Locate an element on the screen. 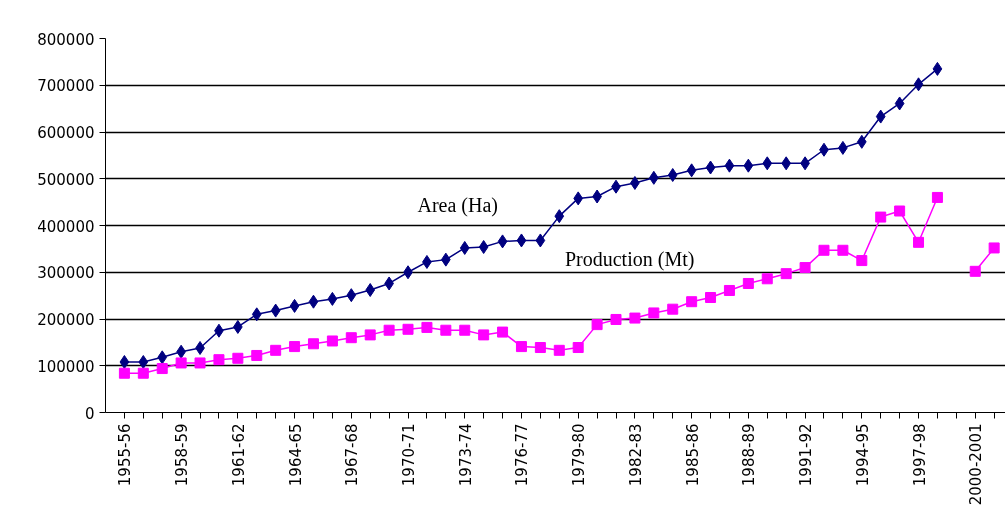  x-tick-label: 2000-2001 is located at coordinates (976, 464).